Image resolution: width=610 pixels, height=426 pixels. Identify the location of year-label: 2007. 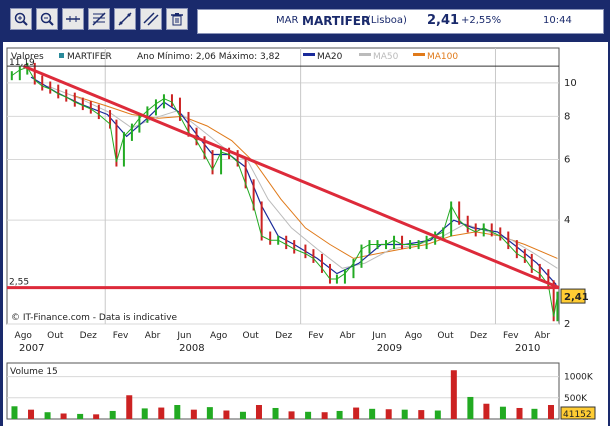
(31, 348).